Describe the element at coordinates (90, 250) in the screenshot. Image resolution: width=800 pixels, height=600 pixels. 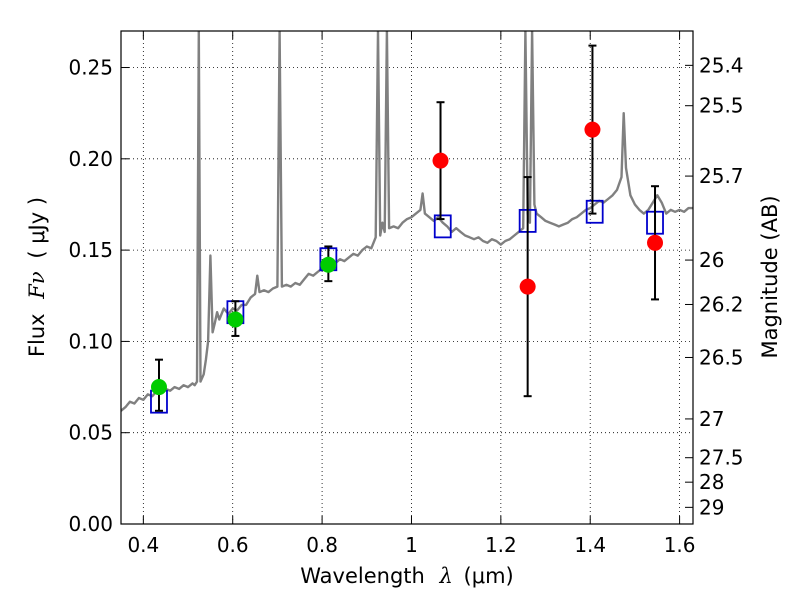
I see `y-tick-label: 0.15` at that location.